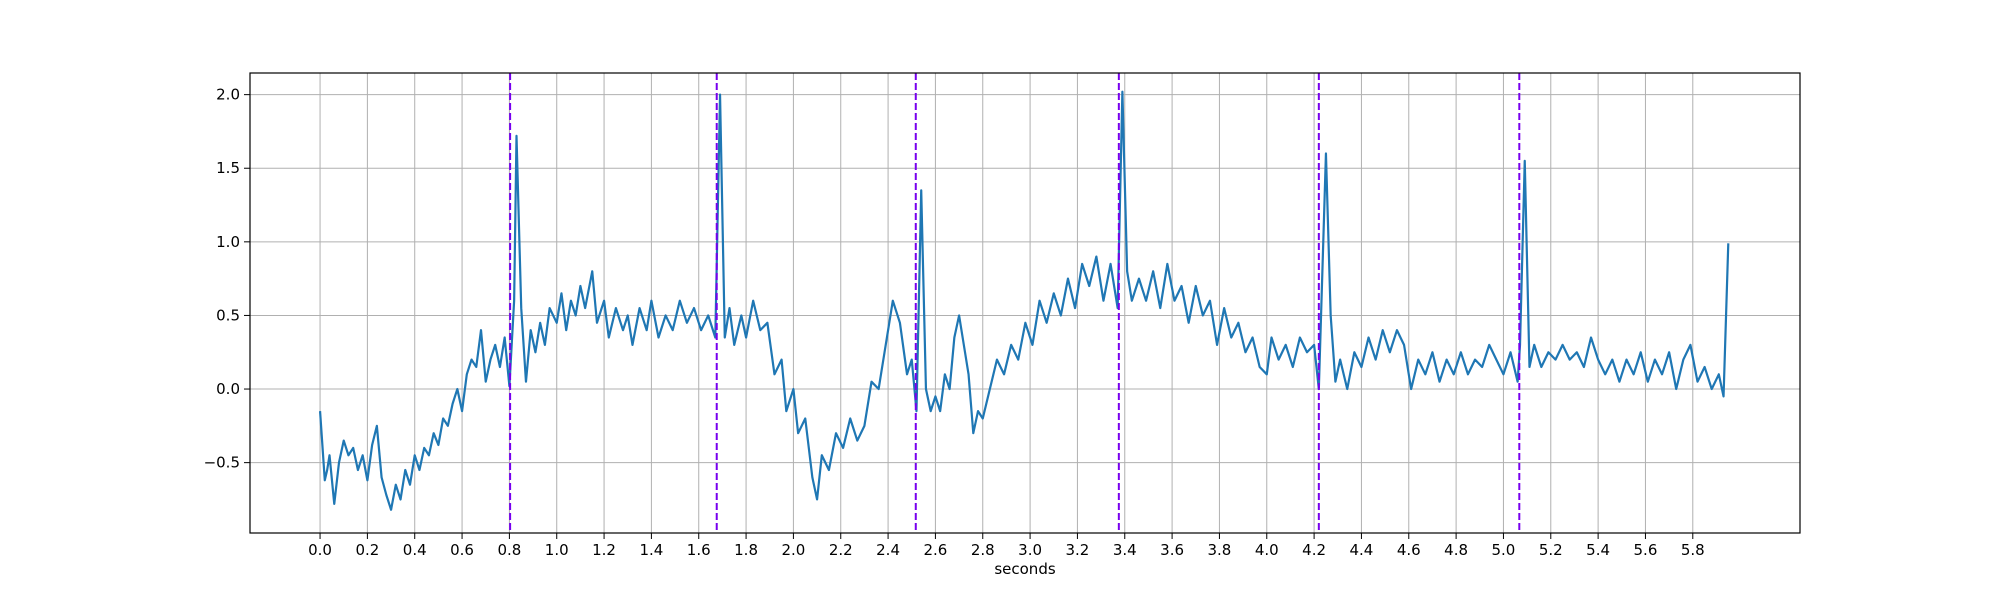 The image size is (2000, 600). Describe the element at coordinates (1267, 550) in the screenshot. I see `x-tick-label: 4.0` at that location.